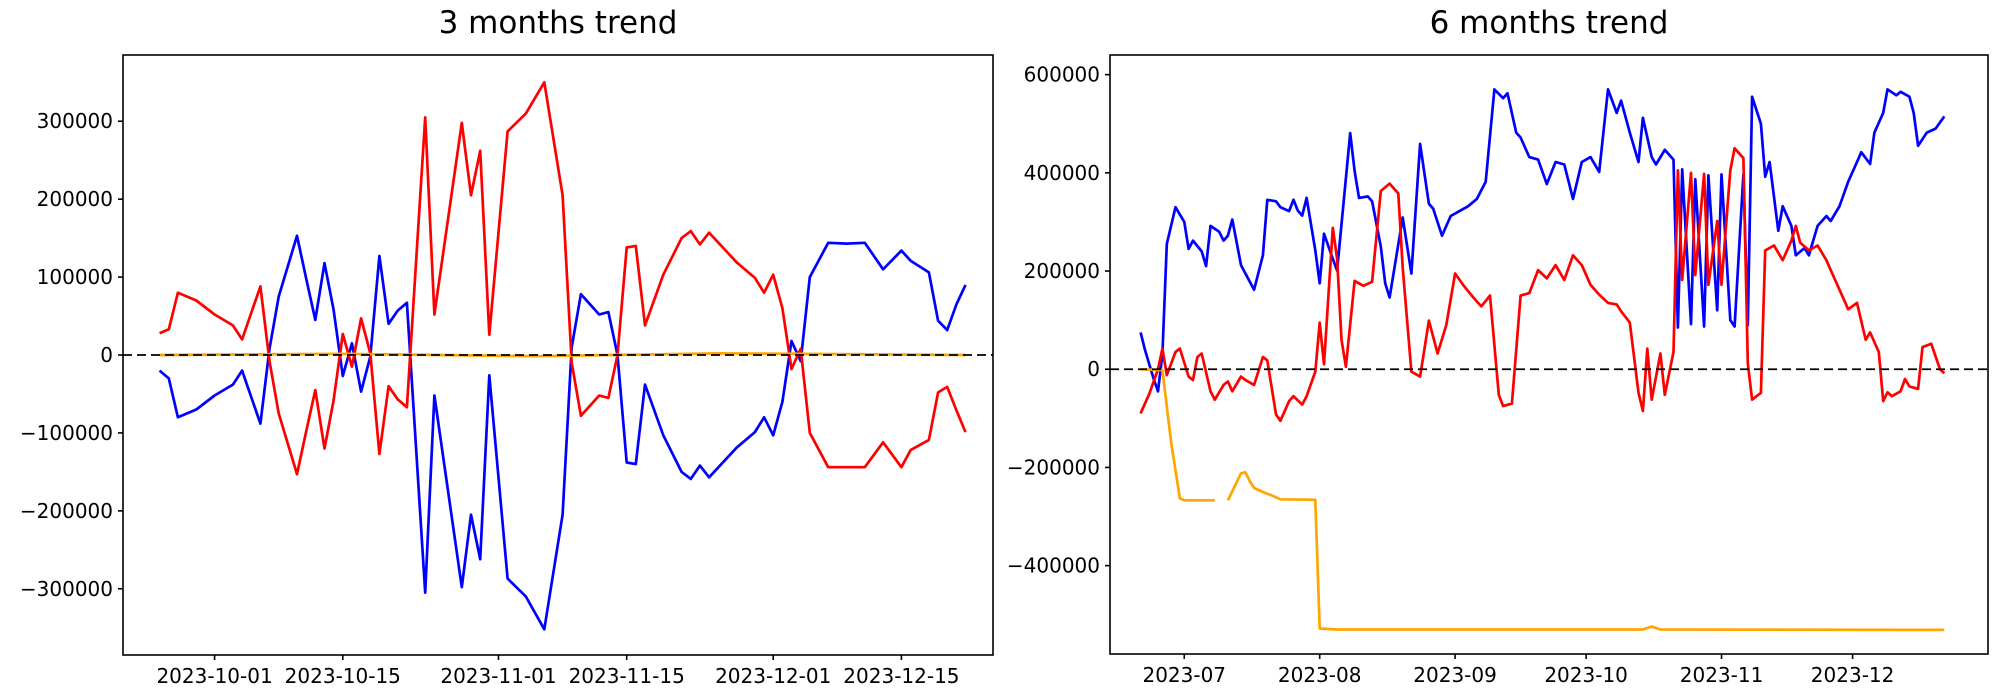 Image resolution: width=2000 pixels, height=700 pixels. What do you see at coordinates (1062, 173) in the screenshot?
I see `y-tick-label: 400000` at bounding box center [1062, 173].